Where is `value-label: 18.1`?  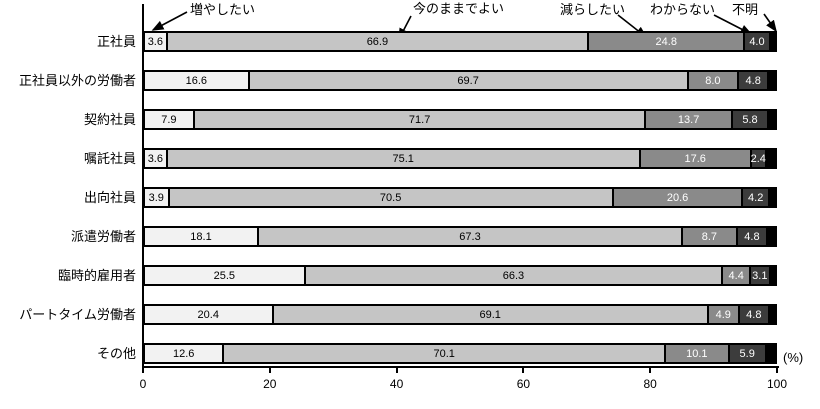
value-label: 18.1 is located at coordinates (201, 236).